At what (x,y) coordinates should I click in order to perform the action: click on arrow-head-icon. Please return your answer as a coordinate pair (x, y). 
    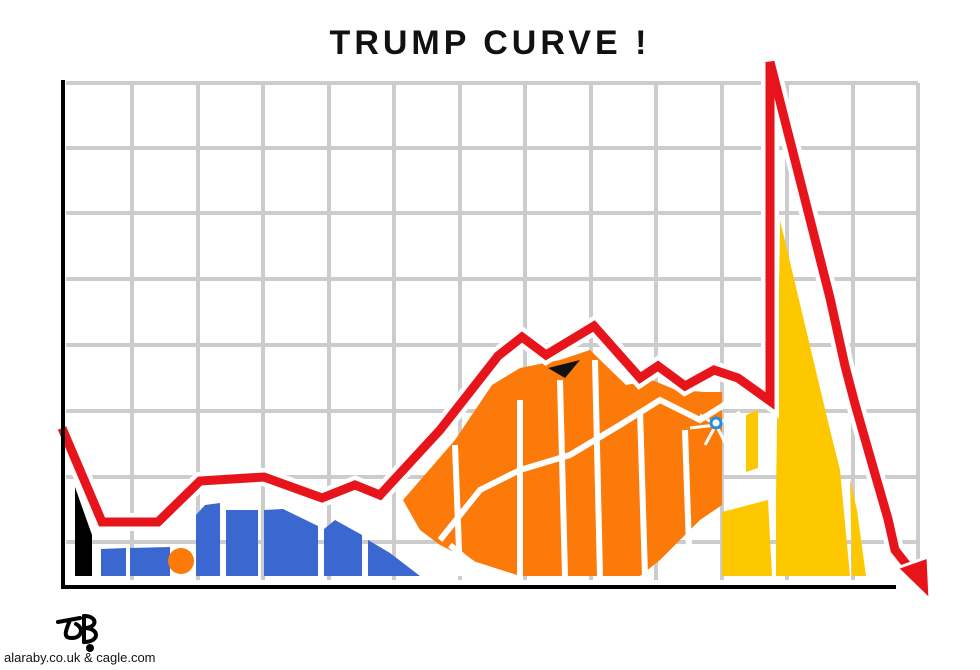
    Looking at the image, I should click on (913, 579).